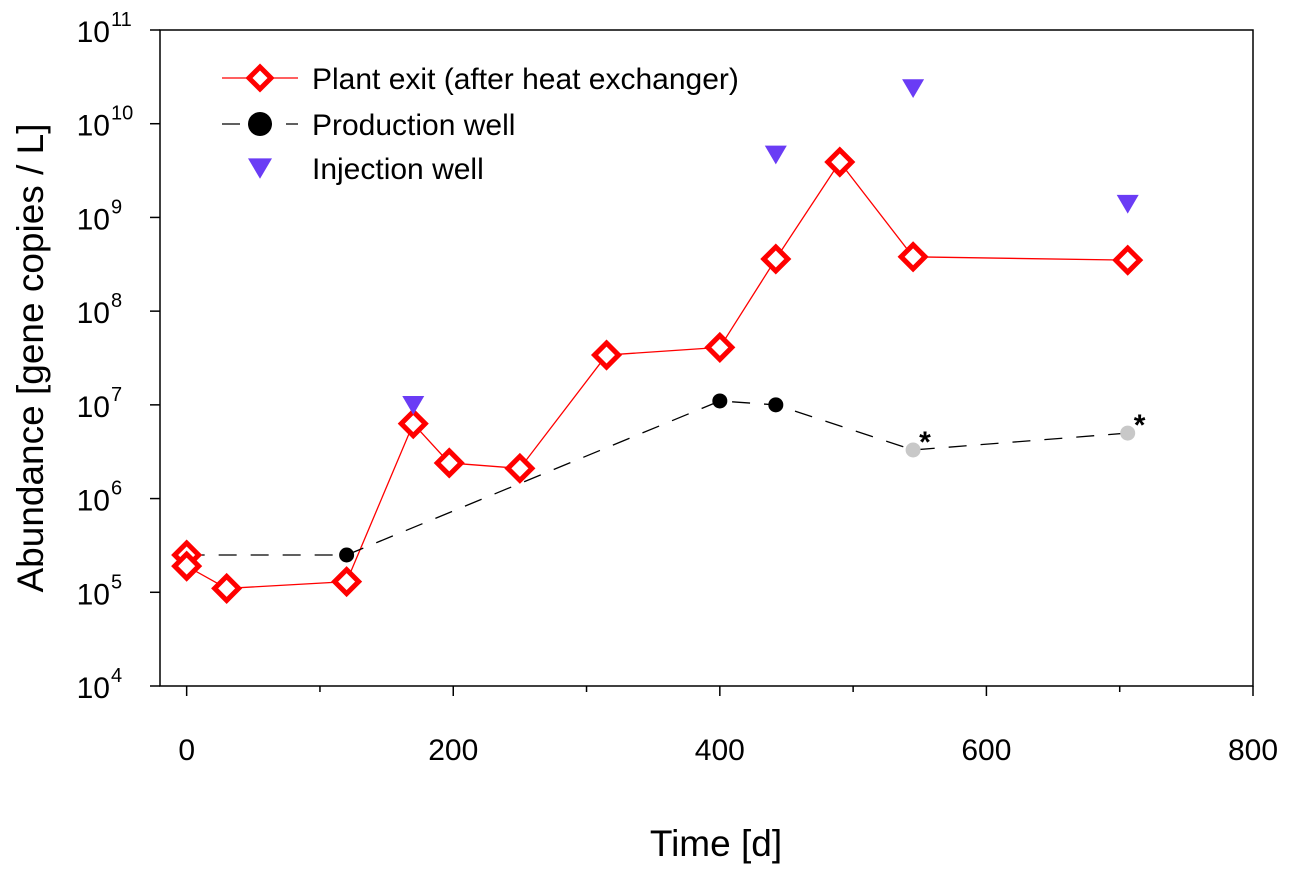 This screenshot has height=873, width=1294. I want to click on y-tick-exponent: 6, so click(116, 489).